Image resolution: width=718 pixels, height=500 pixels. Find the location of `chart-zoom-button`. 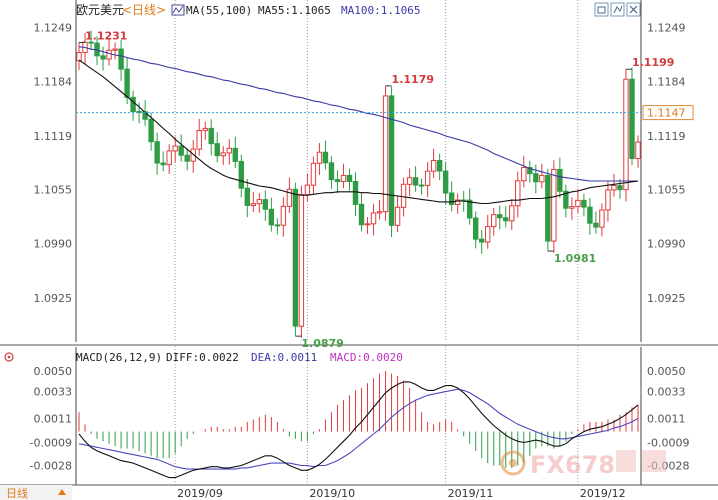

chart-zoom-button is located at coordinates (617, 9).